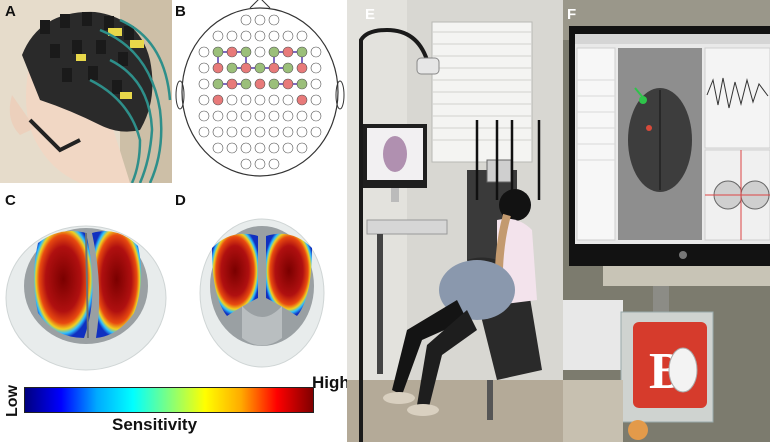  Describe the element at coordinates (10, 200) in the screenshot. I see `panel-c-letter: C` at that location.